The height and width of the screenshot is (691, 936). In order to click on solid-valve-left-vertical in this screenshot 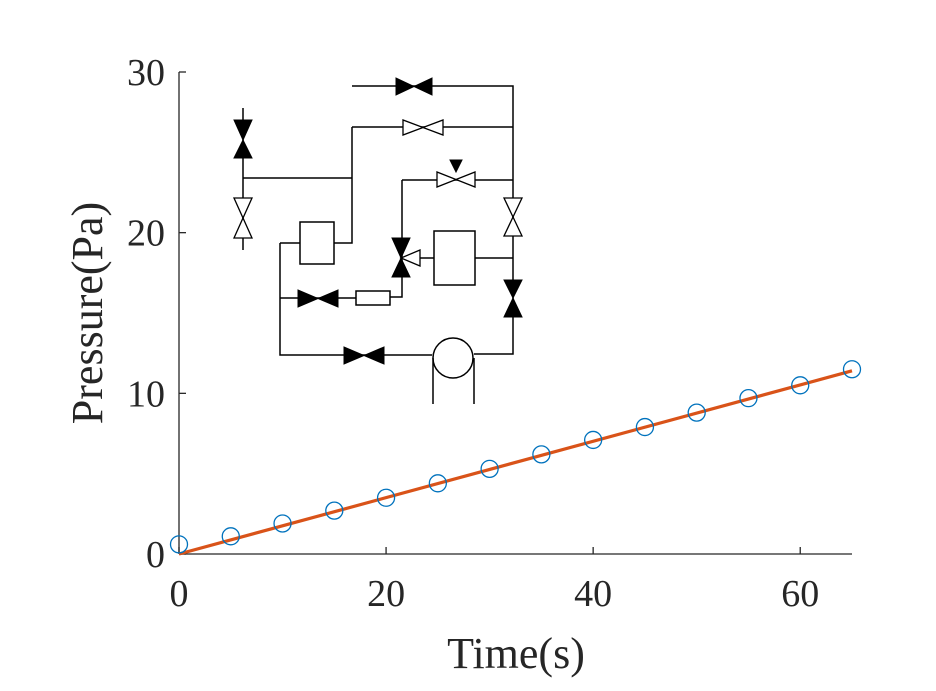, I will do `click(243, 139)`.